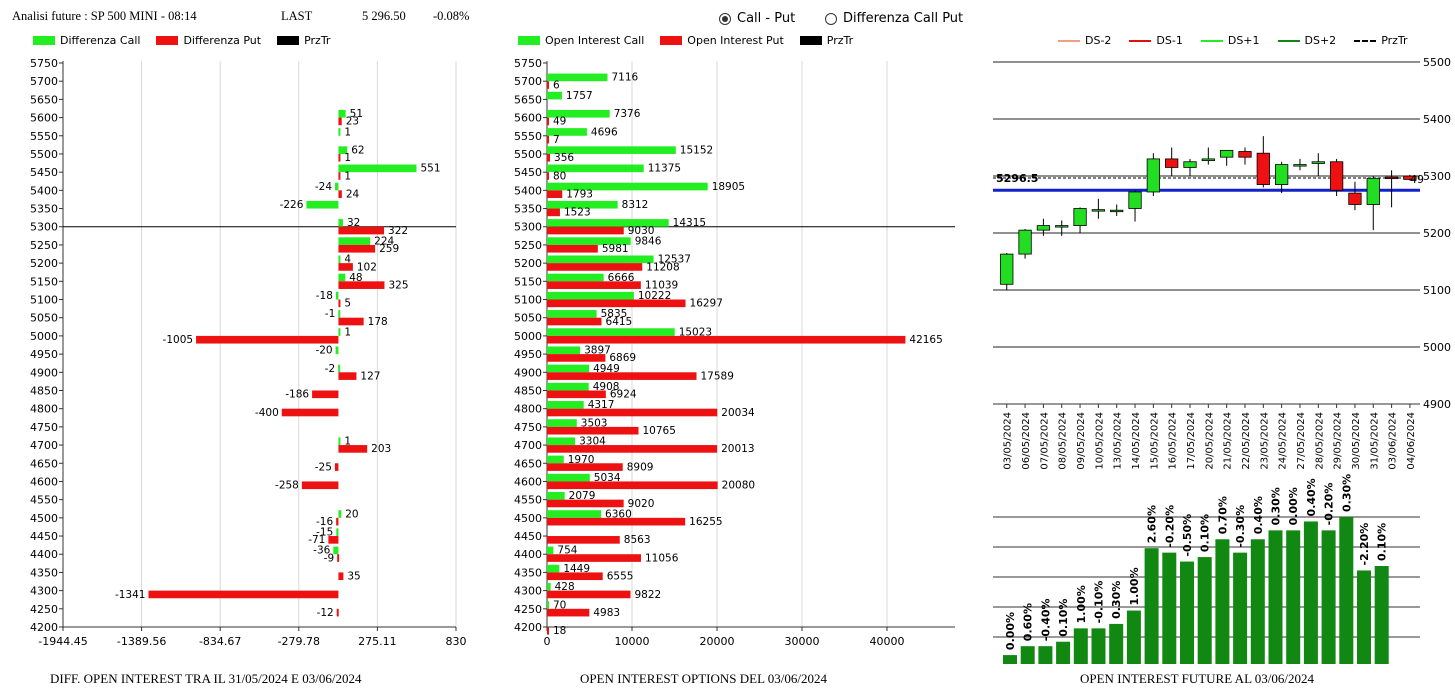 Image resolution: width=1455 pixels, height=690 pixels. I want to click on data-label: 6555, so click(620, 577).